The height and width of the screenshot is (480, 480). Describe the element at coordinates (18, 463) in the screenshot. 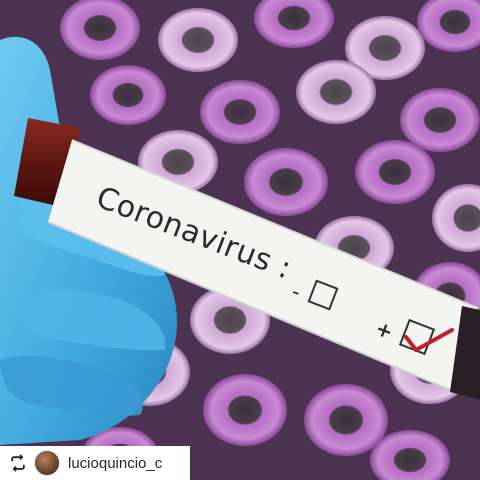

I see `repost-icon` at that location.